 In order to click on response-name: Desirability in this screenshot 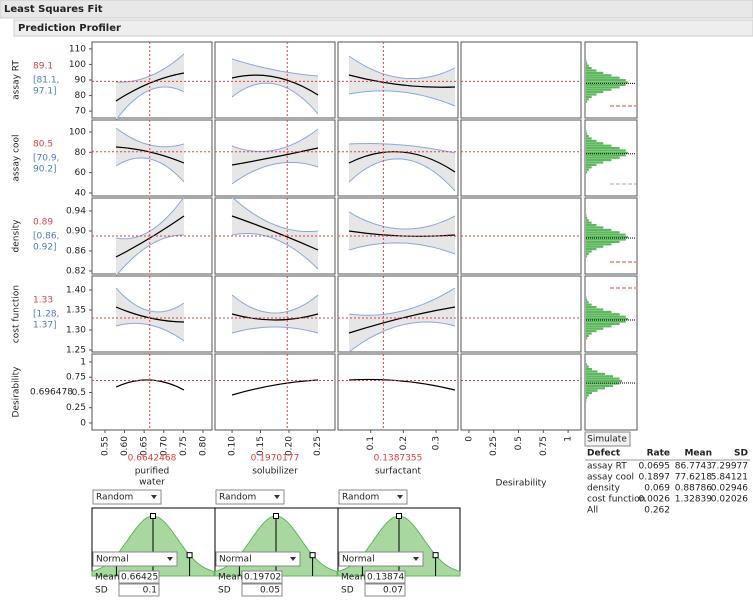, I will do `click(17, 392)`.